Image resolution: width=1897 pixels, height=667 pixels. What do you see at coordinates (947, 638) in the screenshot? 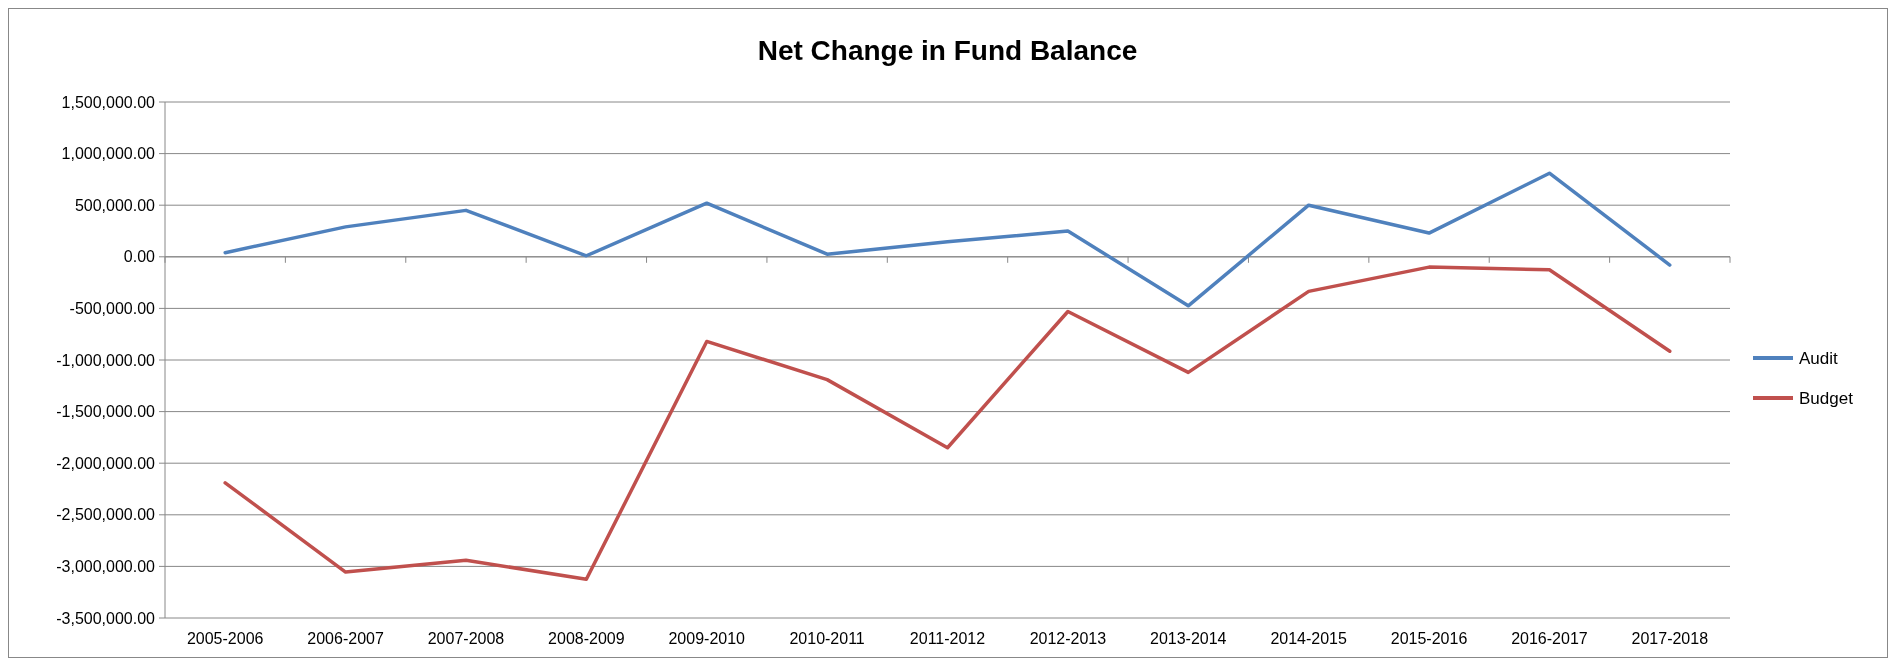
I see `x-tick-label: 2011-2012` at bounding box center [947, 638].